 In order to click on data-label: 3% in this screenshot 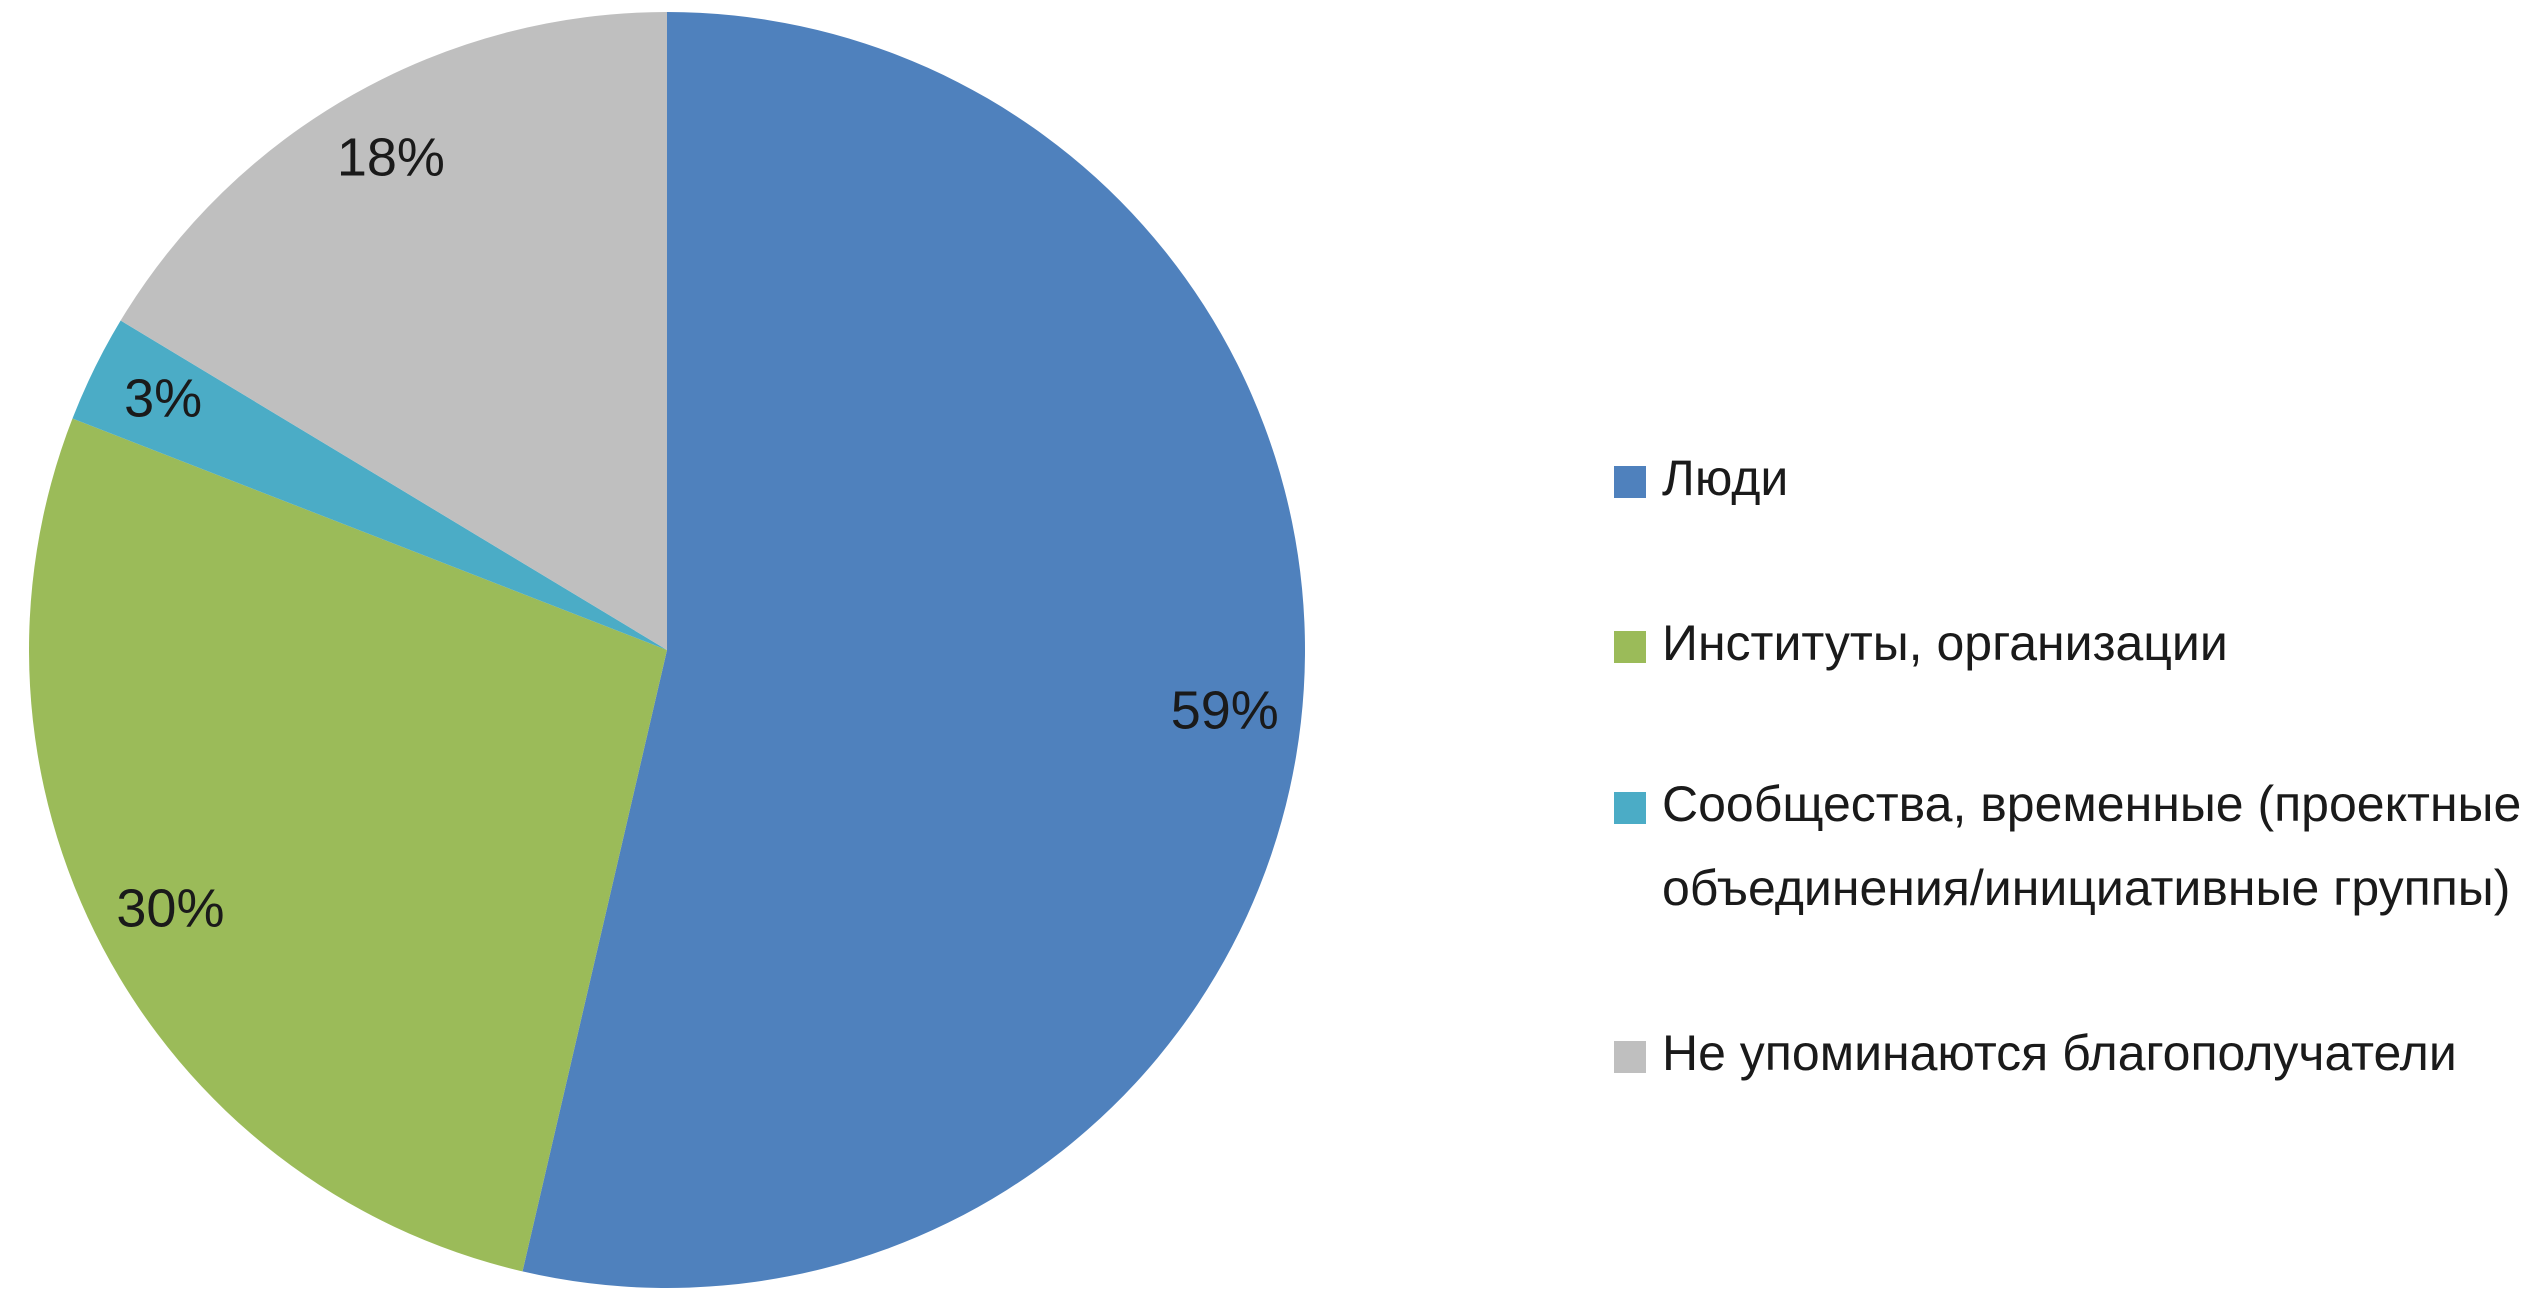, I will do `click(163, 399)`.